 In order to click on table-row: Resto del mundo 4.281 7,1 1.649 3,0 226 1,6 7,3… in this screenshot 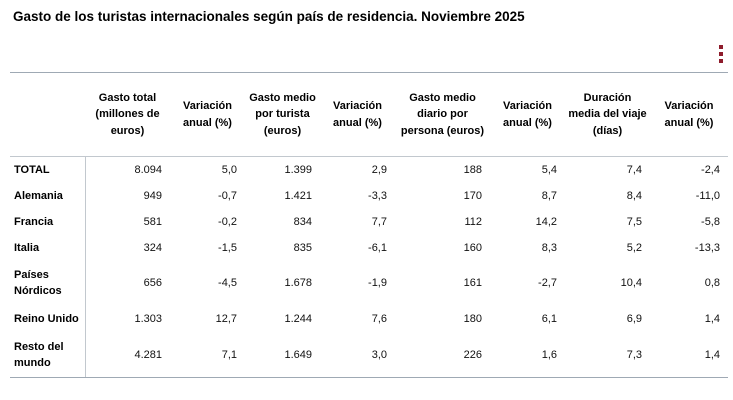, I will do `click(369, 355)`.